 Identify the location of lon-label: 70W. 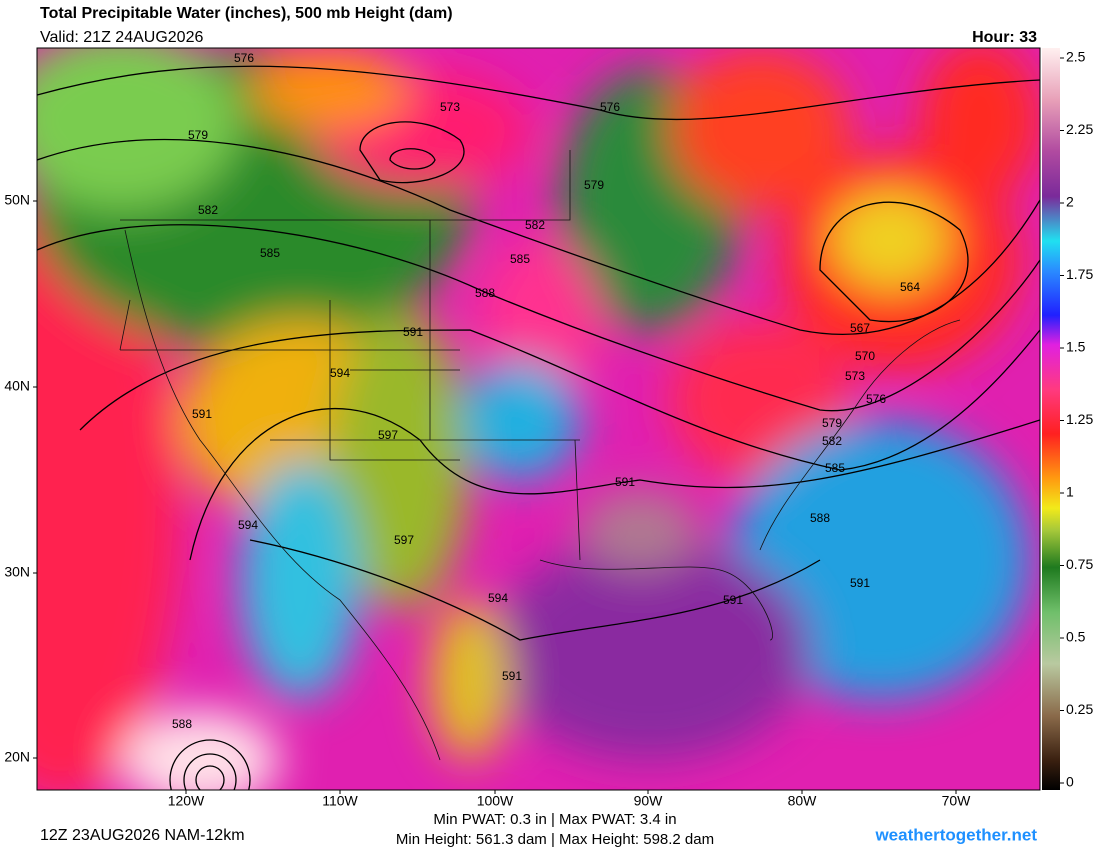
(957, 801).